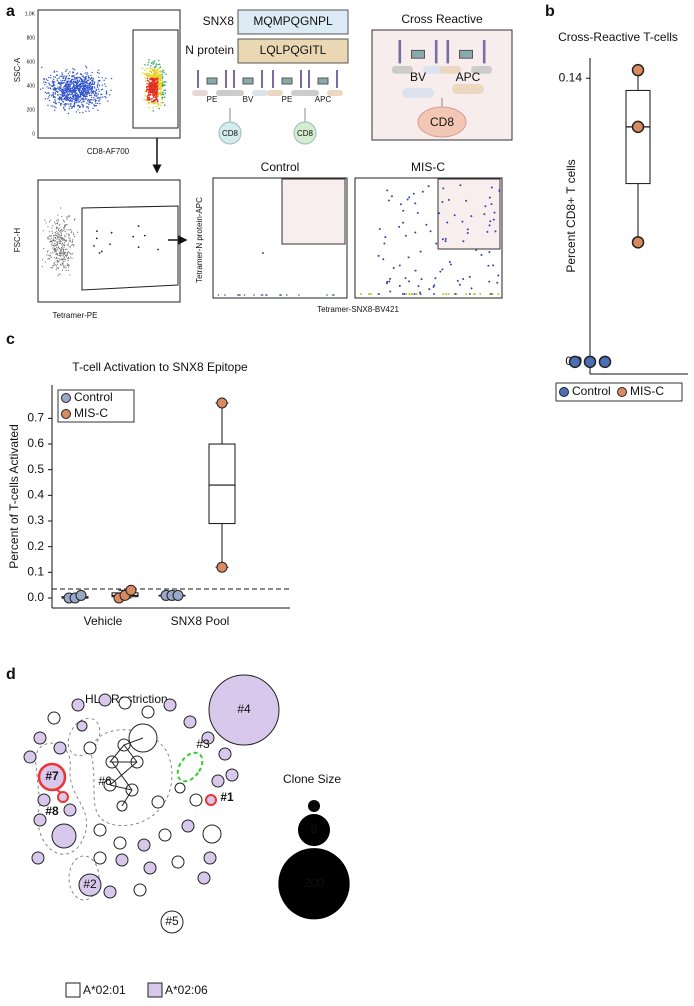  I want to click on box-title: Cross Reactive, so click(442, 19).